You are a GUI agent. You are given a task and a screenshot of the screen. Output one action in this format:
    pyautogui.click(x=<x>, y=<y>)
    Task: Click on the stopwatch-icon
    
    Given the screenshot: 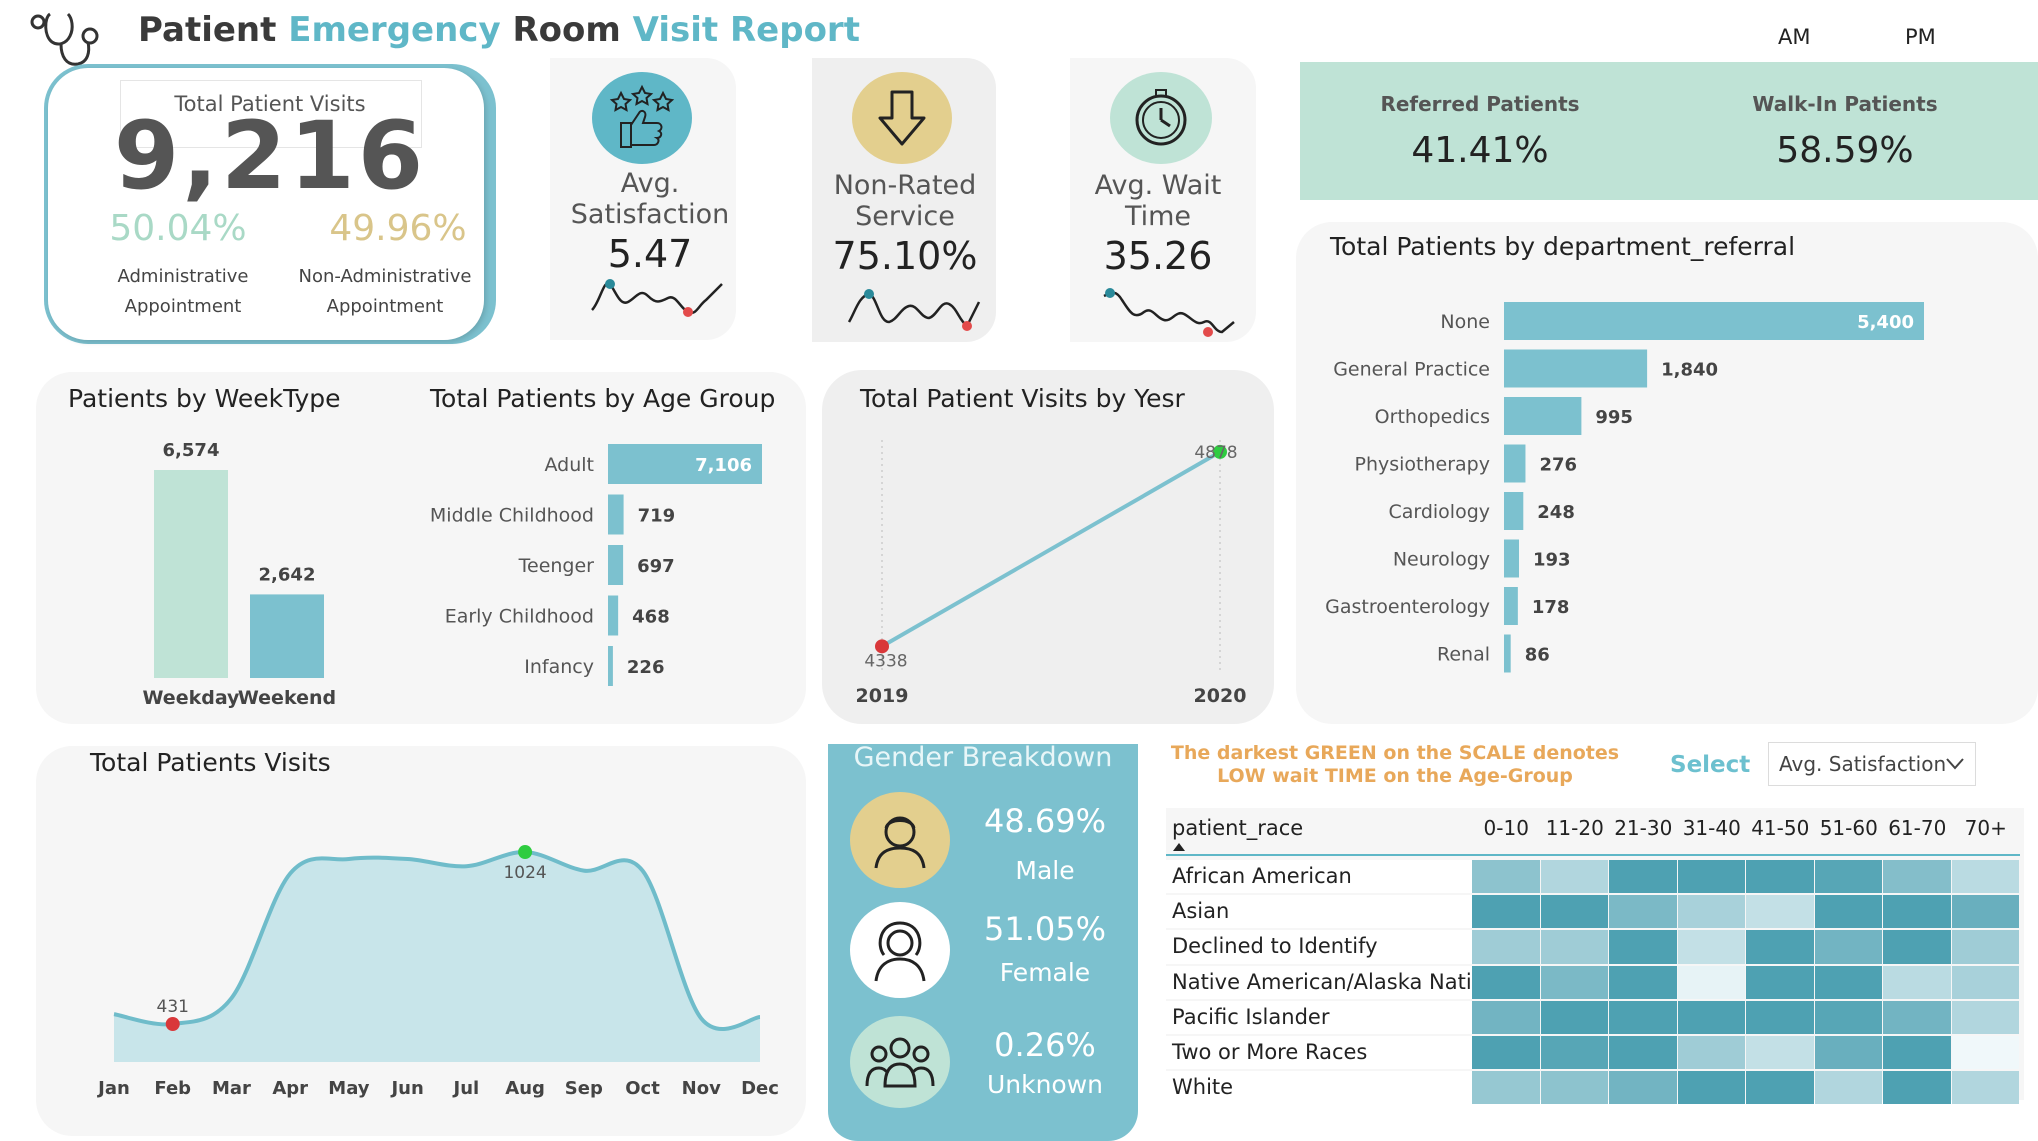 What is the action you would take?
    pyautogui.click(x=1161, y=118)
    